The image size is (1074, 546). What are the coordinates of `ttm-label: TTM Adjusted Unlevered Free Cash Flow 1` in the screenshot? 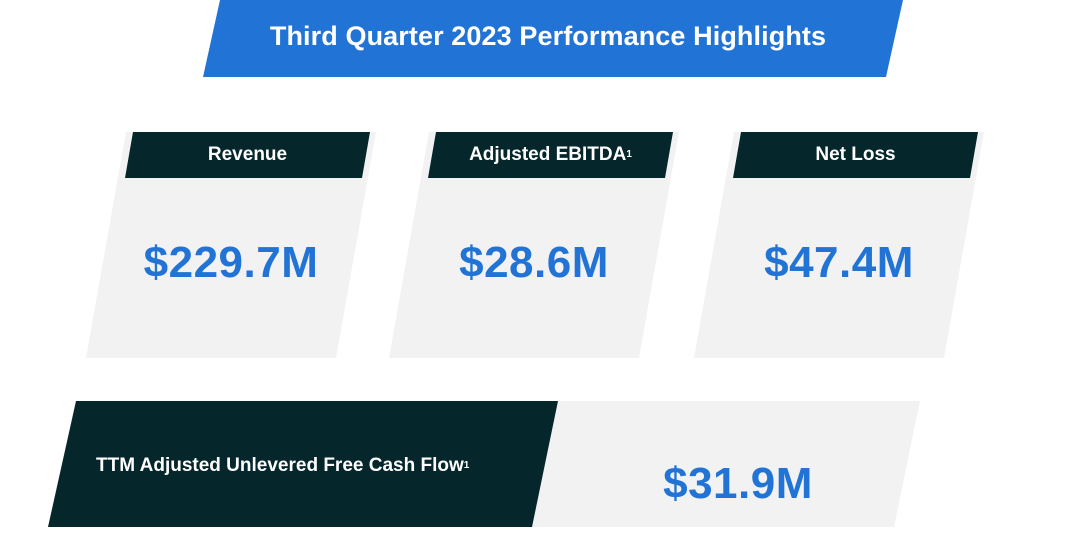 It's located at (283, 465).